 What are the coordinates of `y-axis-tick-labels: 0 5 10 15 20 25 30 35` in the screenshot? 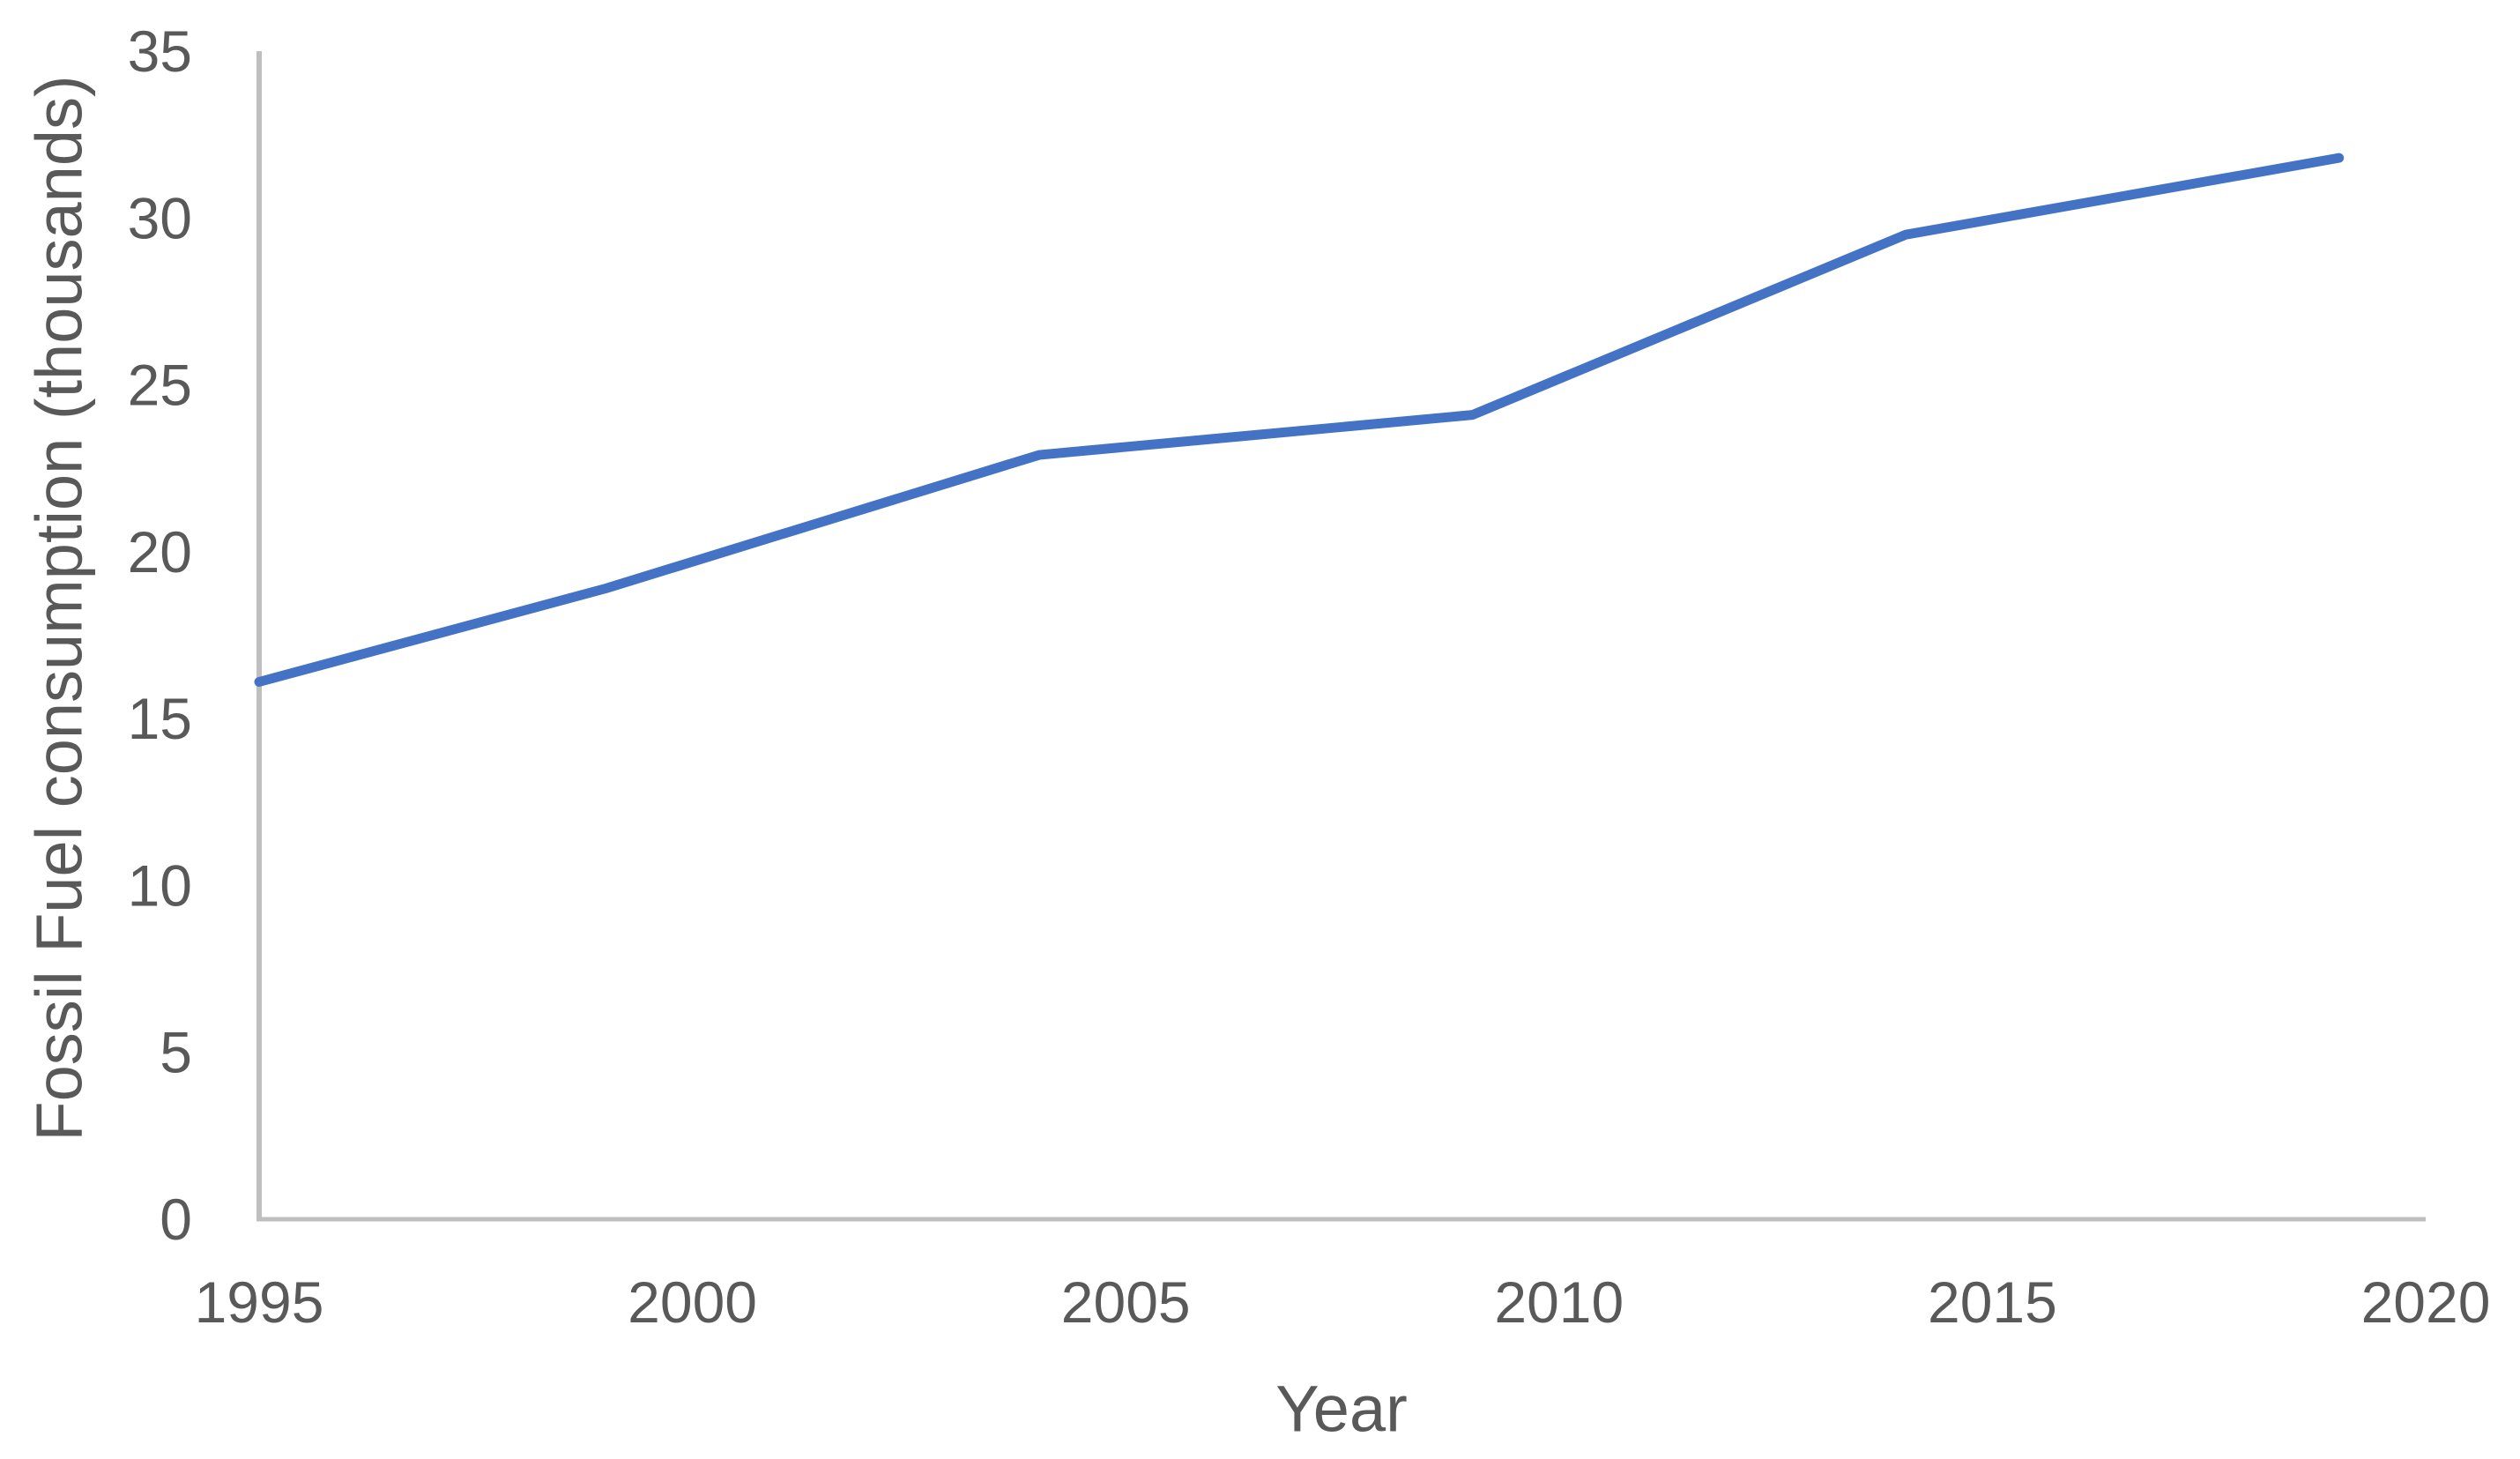 It's located at (160, 635).